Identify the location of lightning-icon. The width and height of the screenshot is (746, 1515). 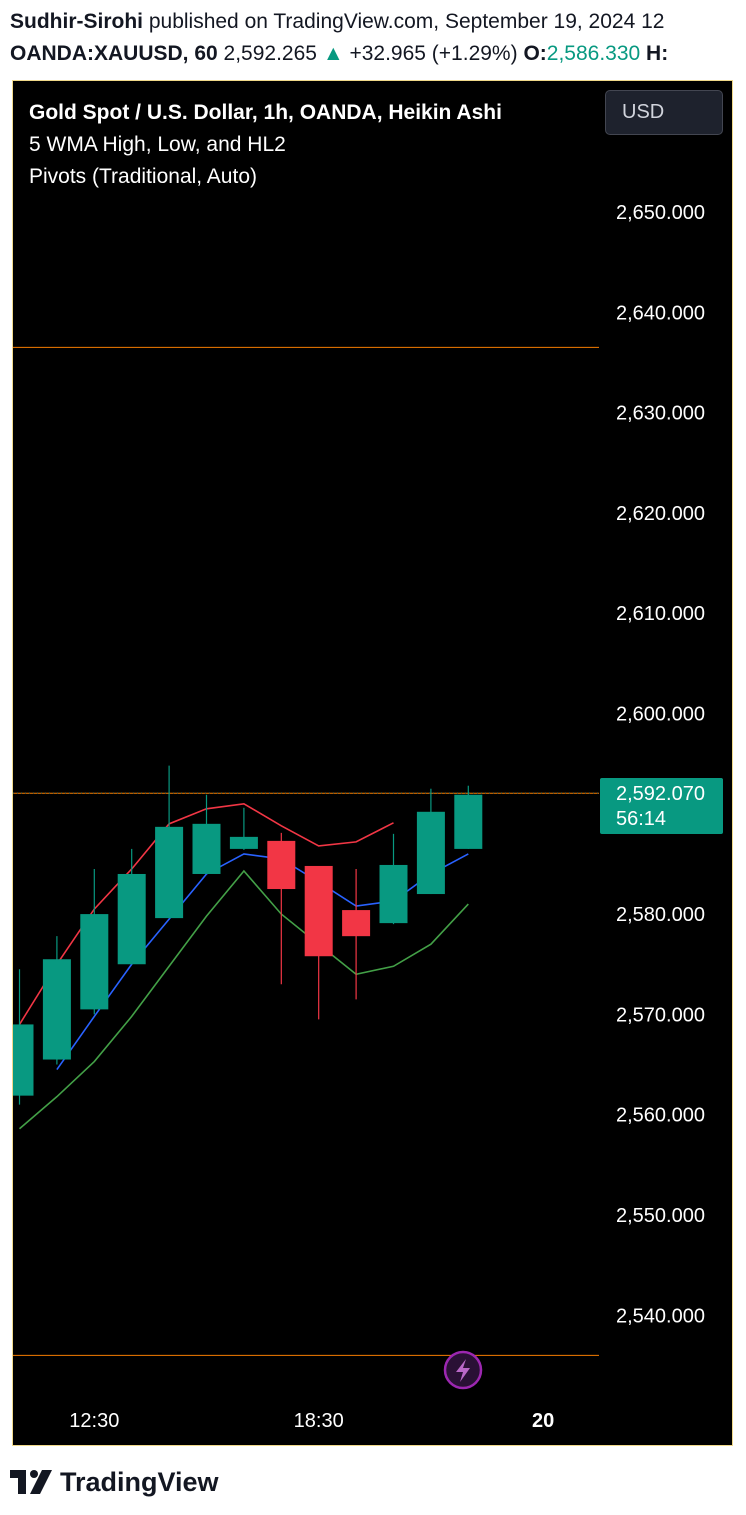
(463, 1370).